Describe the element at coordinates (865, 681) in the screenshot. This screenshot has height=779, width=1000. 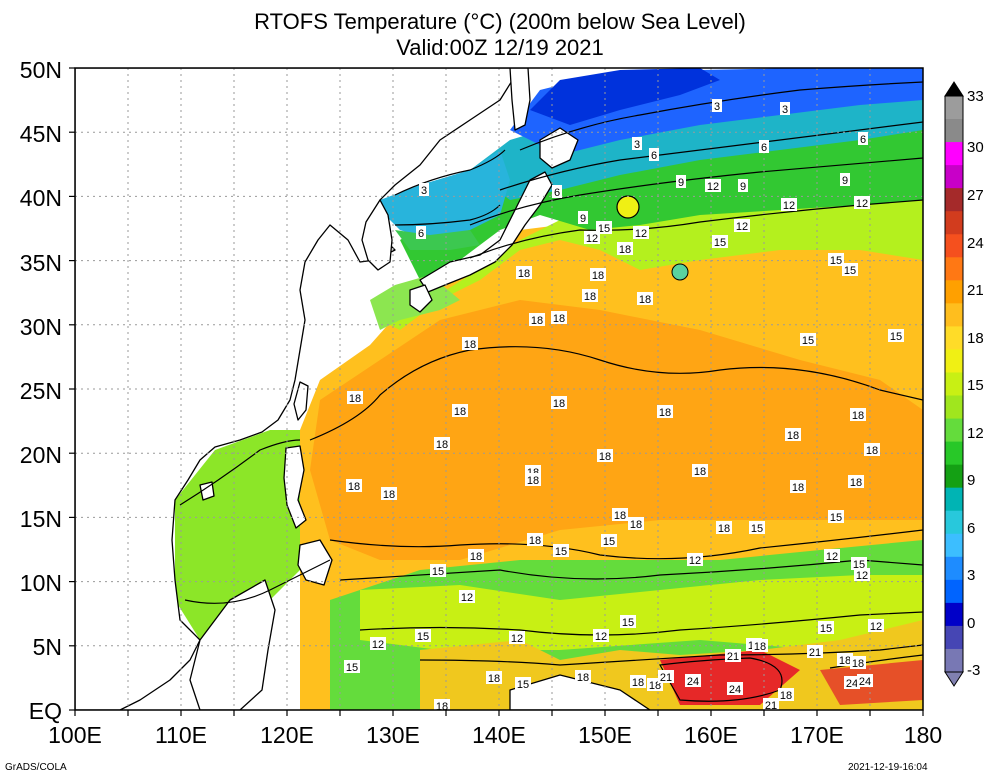
I see `contour-label: 24` at that location.